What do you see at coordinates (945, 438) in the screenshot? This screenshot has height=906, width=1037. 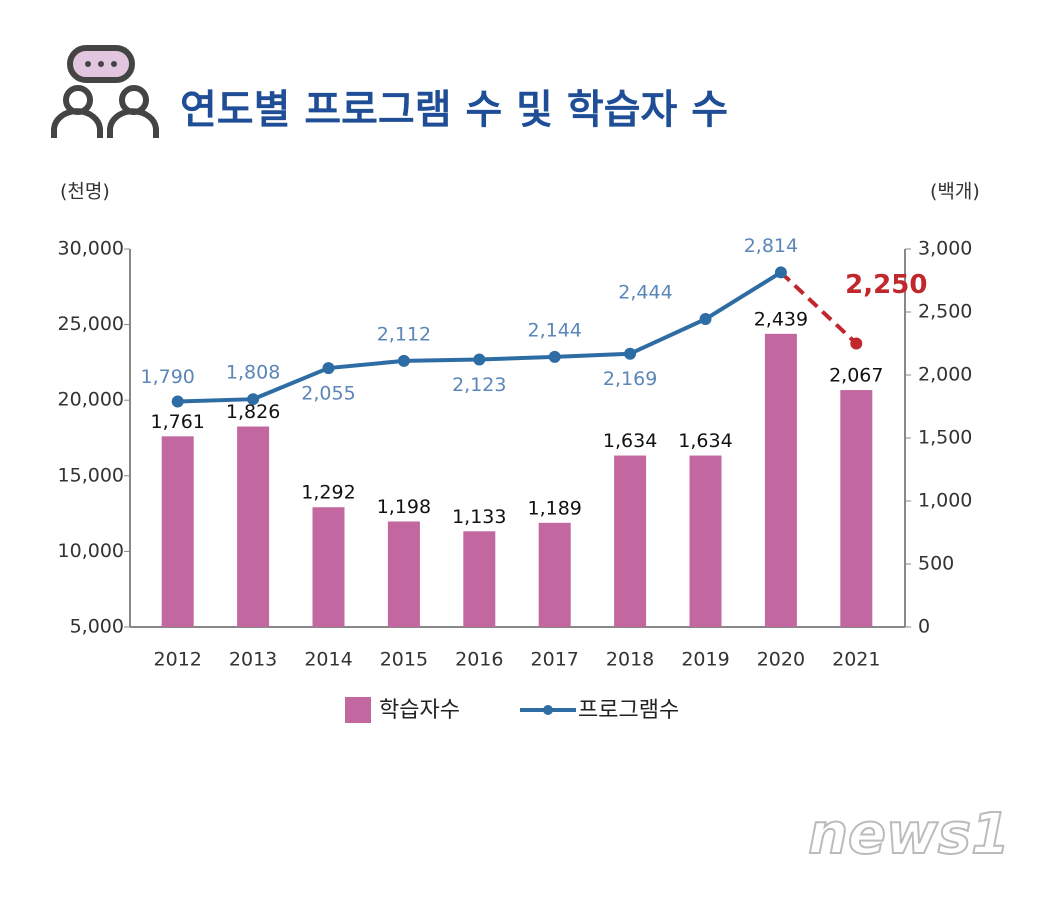 I see `y2-tick-label: 1,500` at bounding box center [945, 438].